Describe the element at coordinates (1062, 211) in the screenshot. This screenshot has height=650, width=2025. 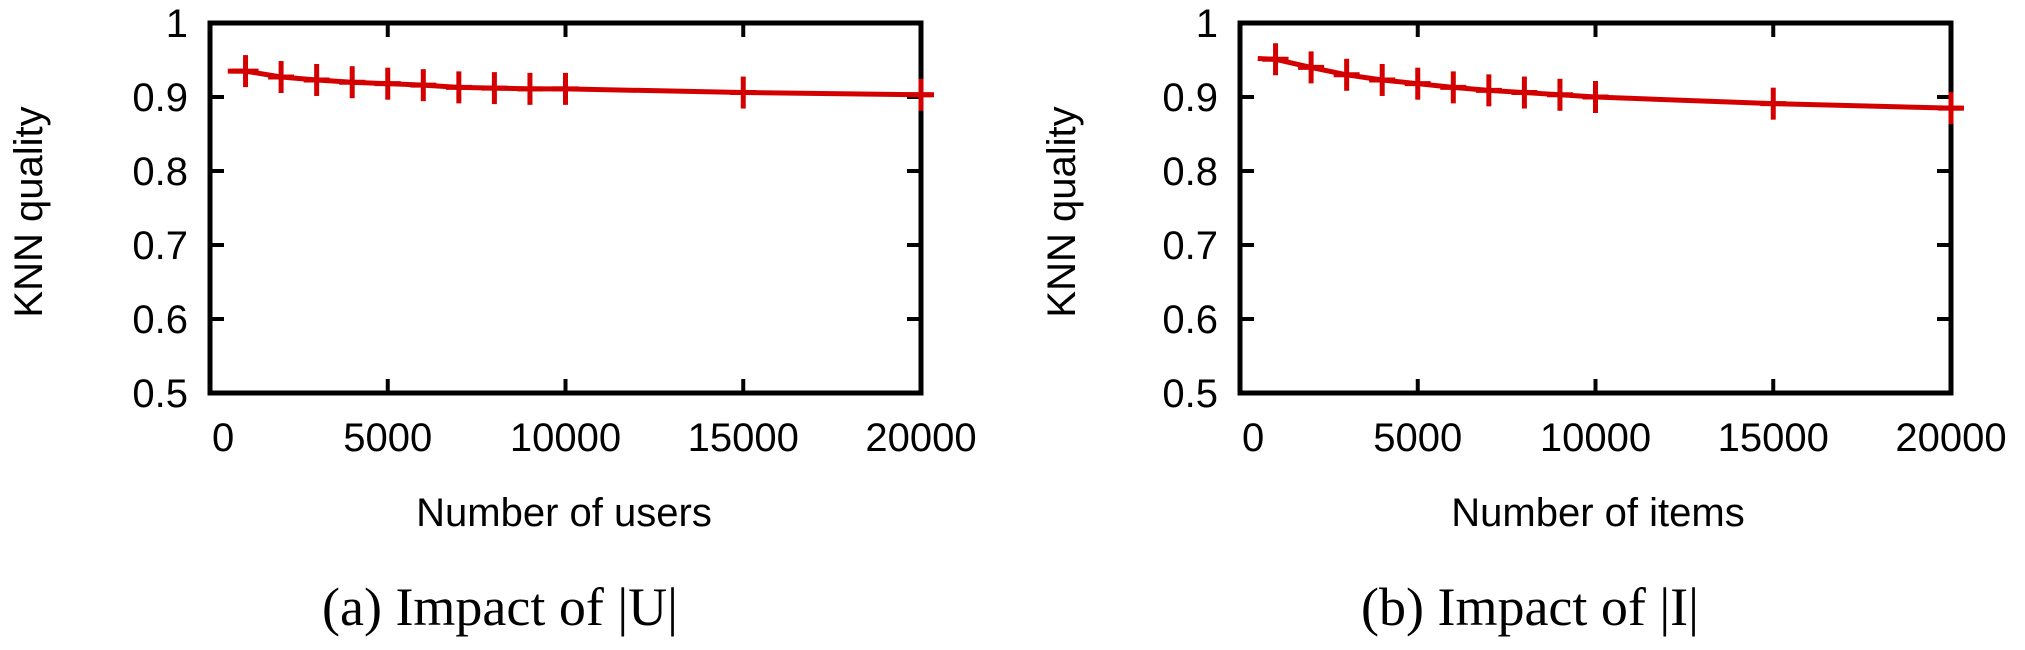
I see `chart-b-ylabel: KNN quality` at that location.